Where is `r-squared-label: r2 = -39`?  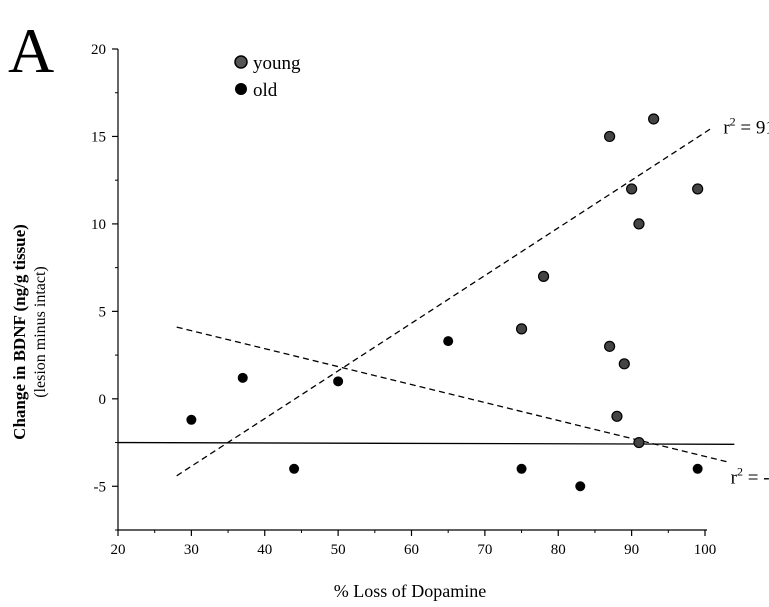 r-squared-label: r2 = -39 is located at coordinates (750, 477).